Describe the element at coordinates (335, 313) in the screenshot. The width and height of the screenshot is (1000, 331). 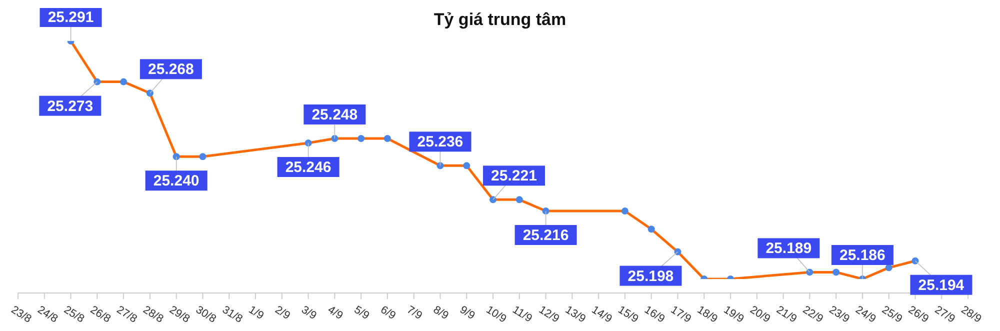
I see `x-tick-label: 4/9` at that location.